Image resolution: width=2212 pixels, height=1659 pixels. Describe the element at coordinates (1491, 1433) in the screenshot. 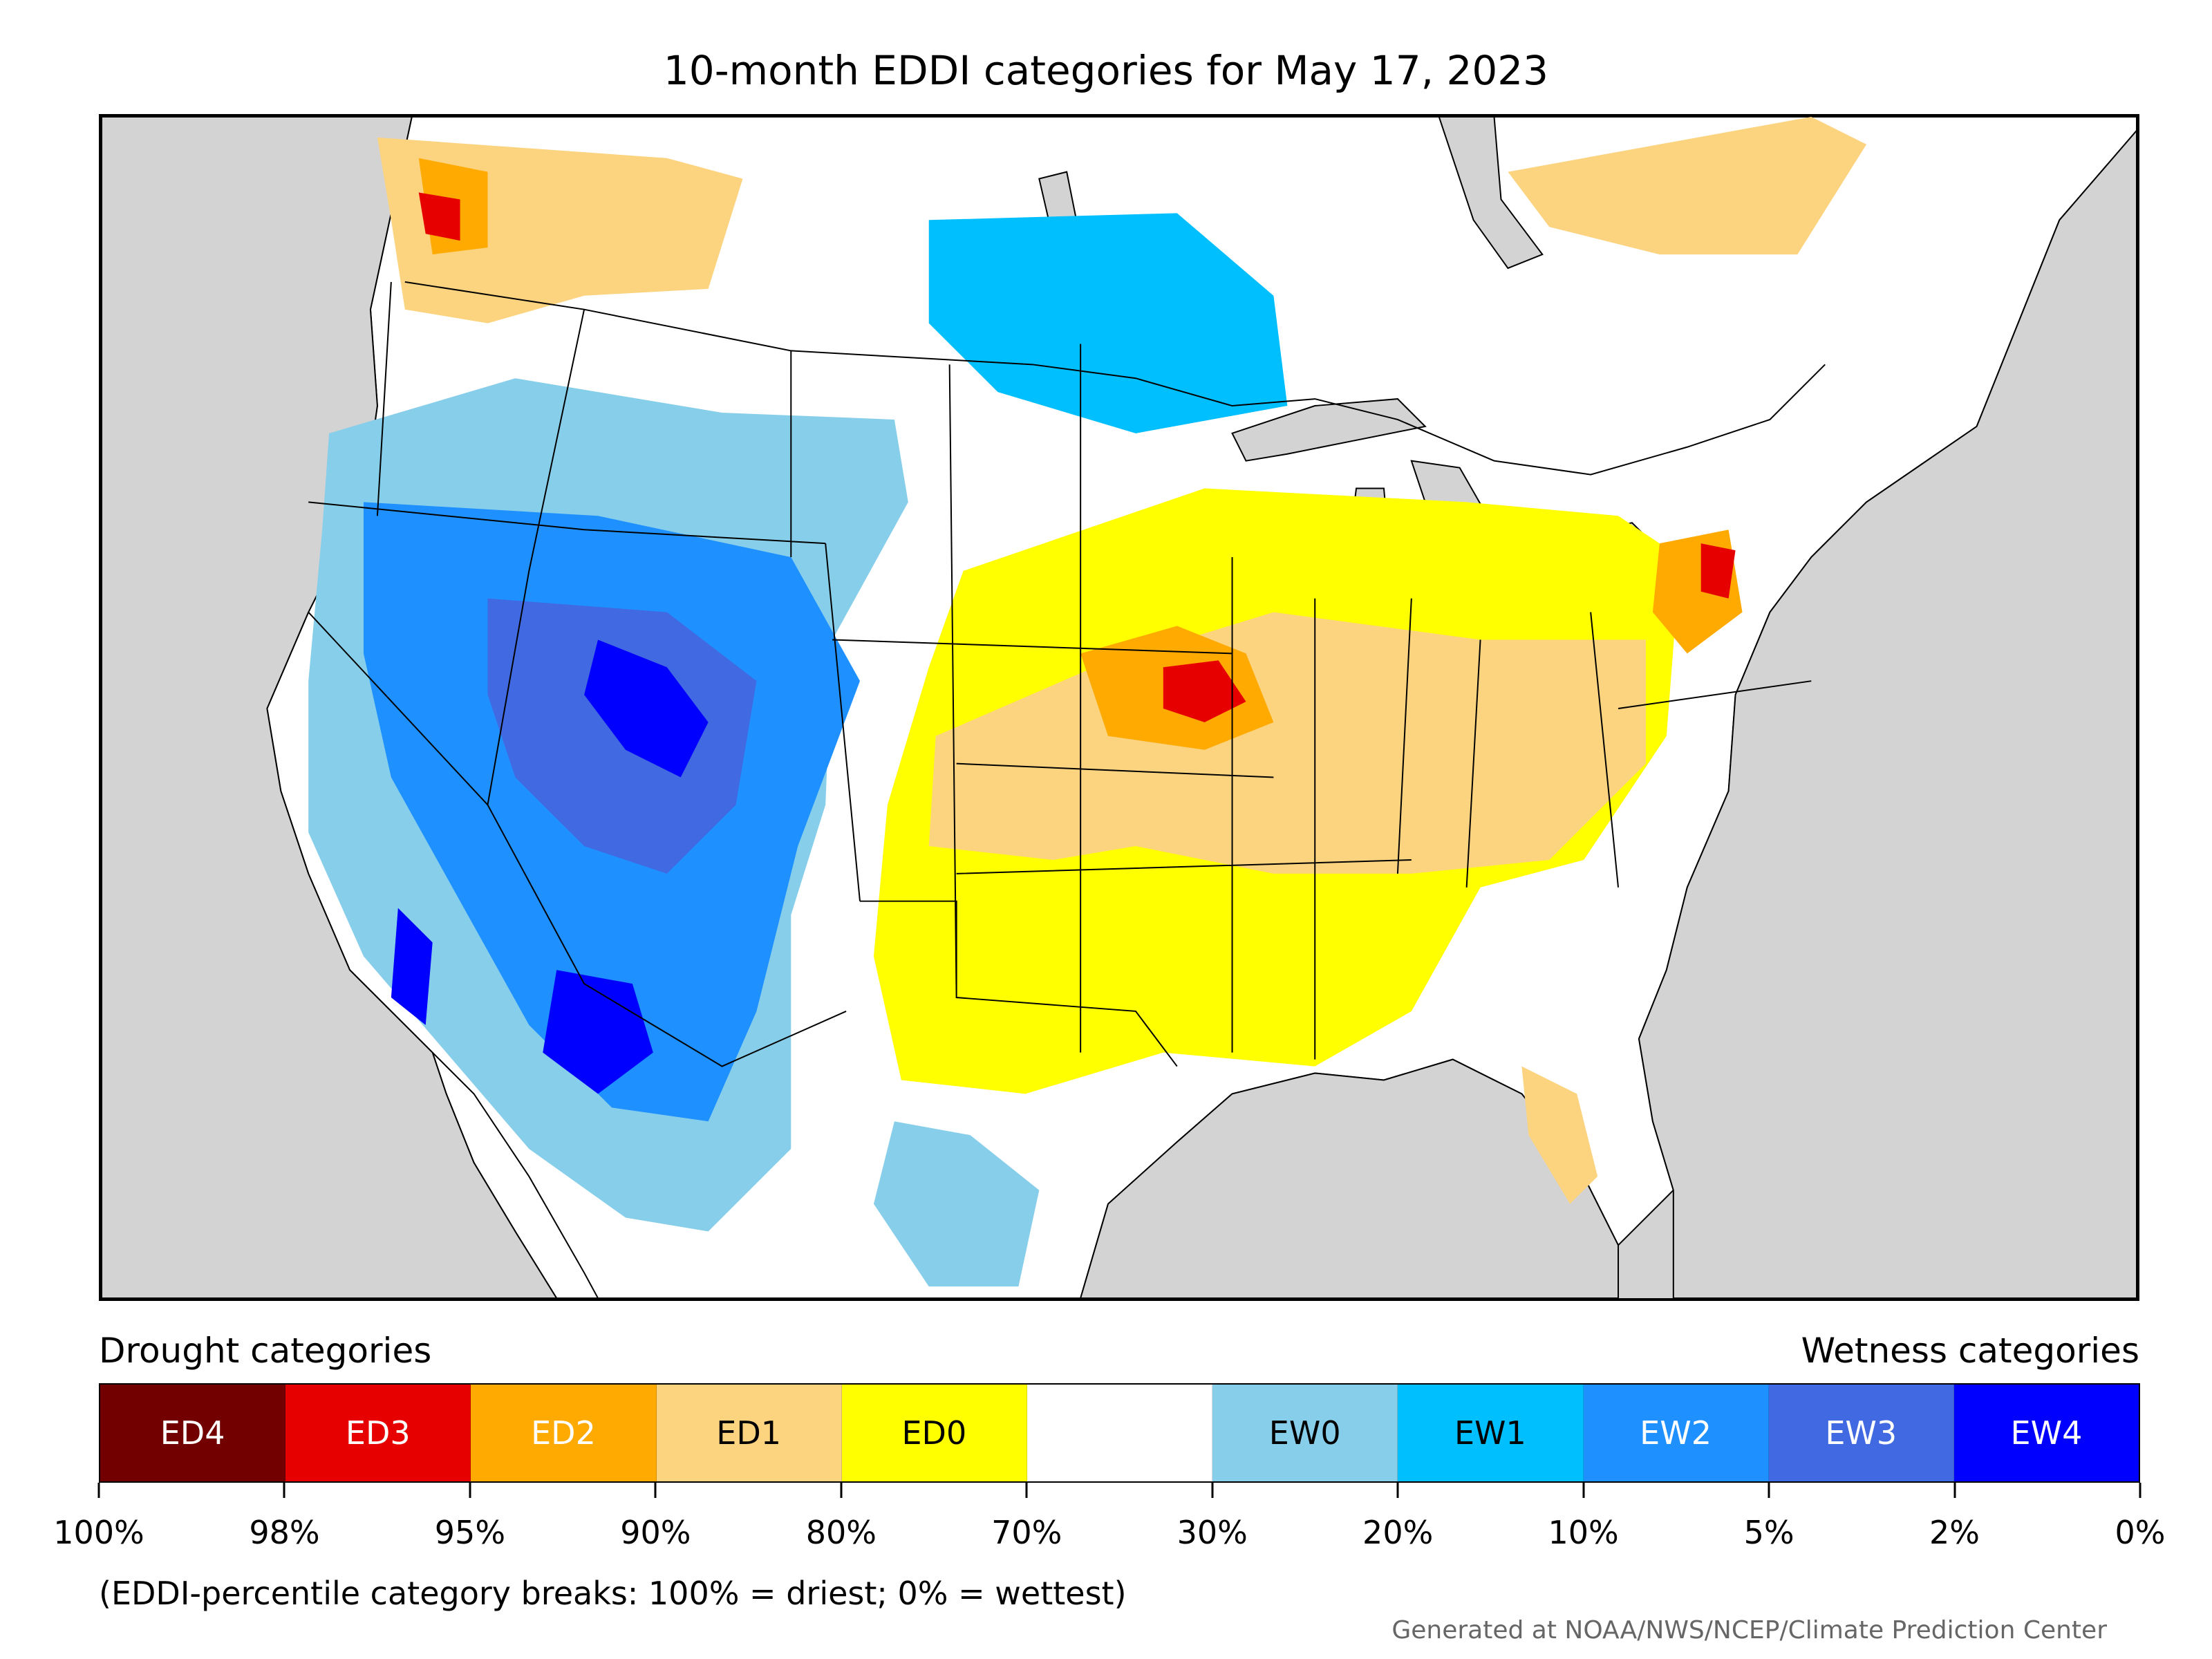

I see `colorbar-cell-ew1: EW1` at that location.